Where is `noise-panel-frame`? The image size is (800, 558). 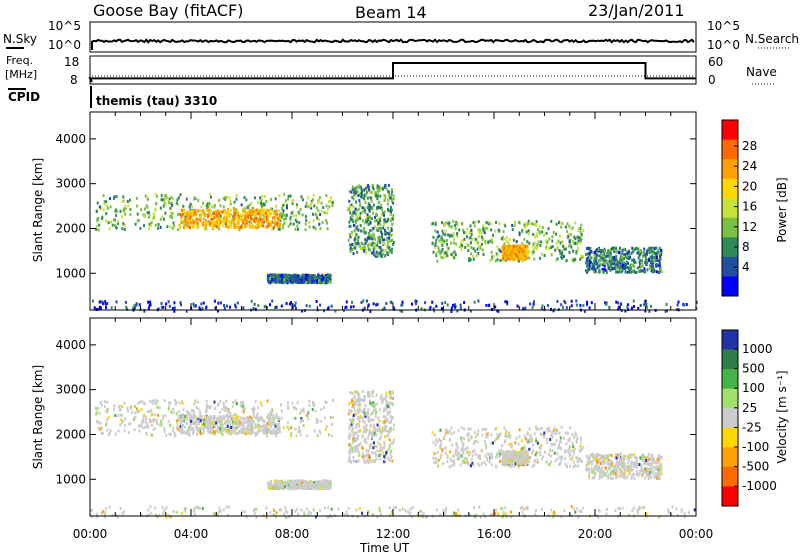 noise-panel-frame is located at coordinates (393, 37).